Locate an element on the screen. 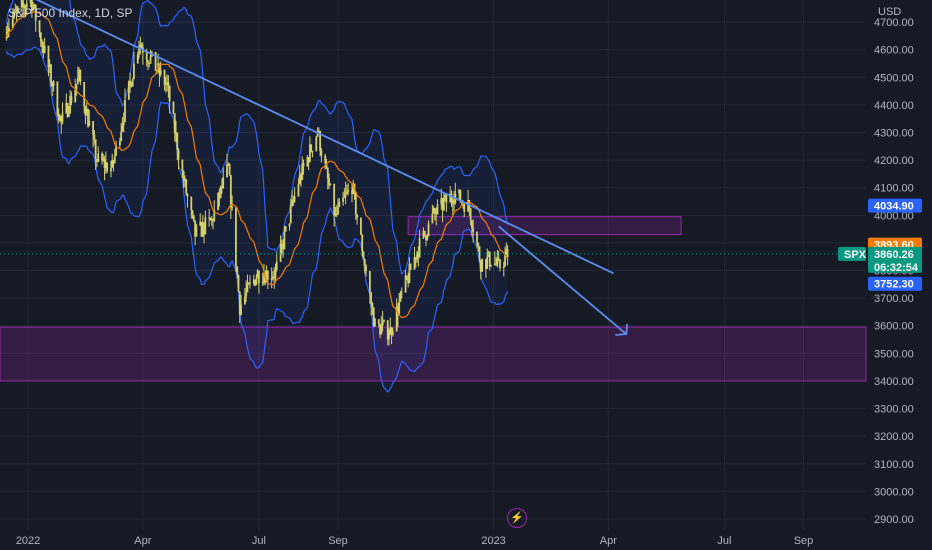  lightning-icon: ⚡ is located at coordinates (517, 518).